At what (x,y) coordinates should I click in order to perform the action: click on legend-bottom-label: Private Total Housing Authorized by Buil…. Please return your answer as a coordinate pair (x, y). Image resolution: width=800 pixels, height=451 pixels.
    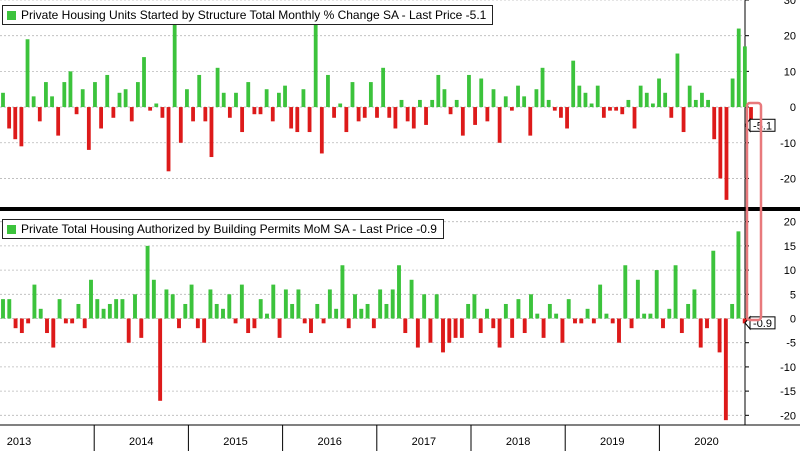
    Looking at the image, I should click on (229, 229).